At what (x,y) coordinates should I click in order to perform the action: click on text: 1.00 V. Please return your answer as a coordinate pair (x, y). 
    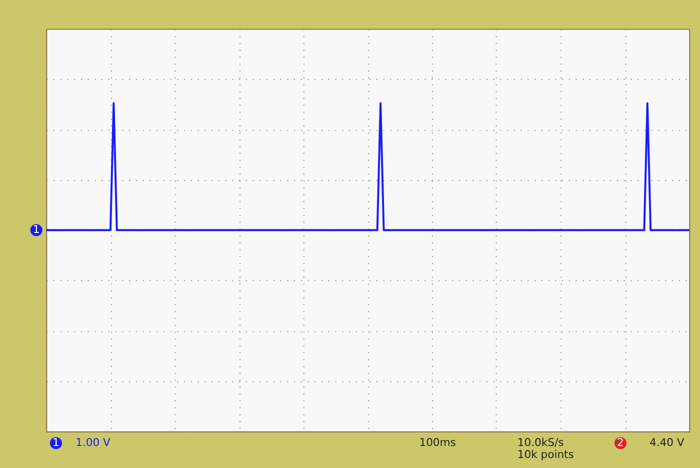
    Looking at the image, I should click on (94, 443).